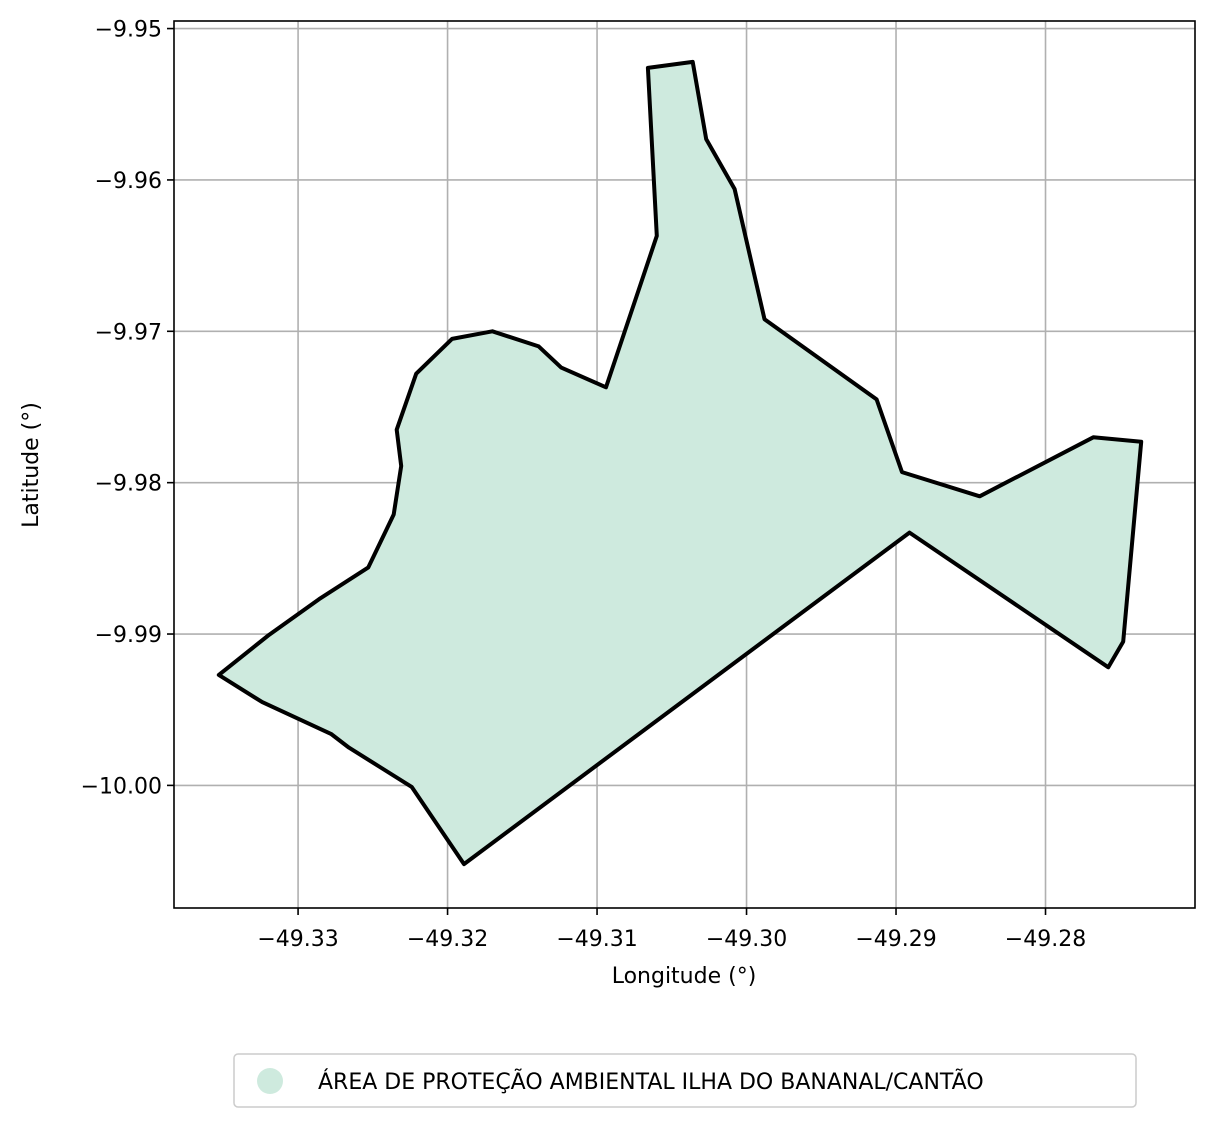 Image resolution: width=1214 pixels, height=1126 pixels. What do you see at coordinates (297, 939) in the screenshot?
I see `x-tick-label: −49.33` at bounding box center [297, 939].